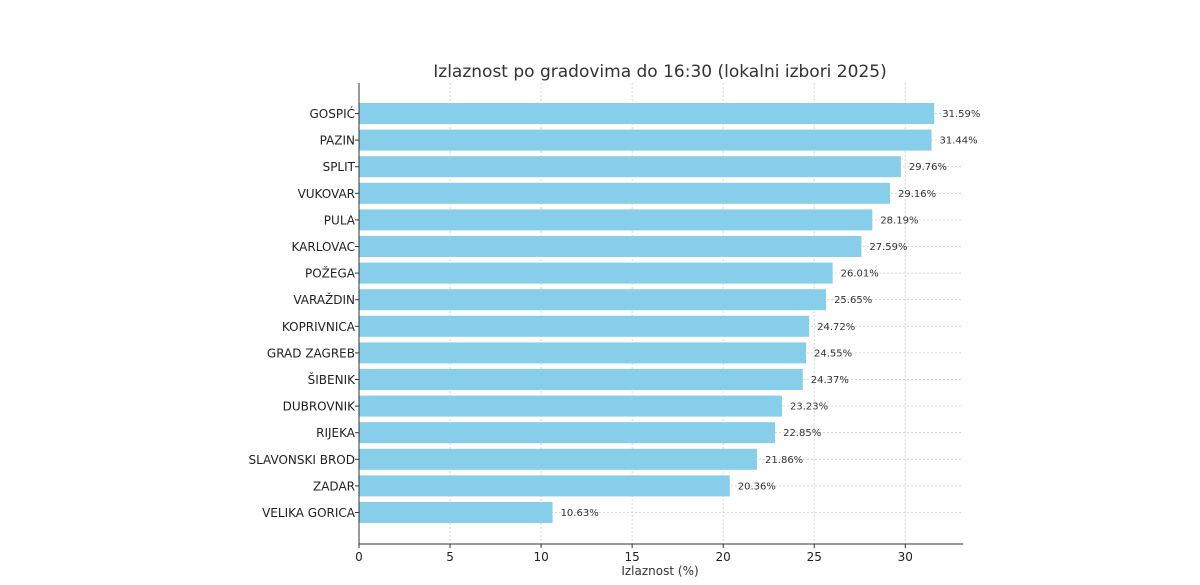 The width and height of the screenshot is (1200, 585). What do you see at coordinates (334, 486) in the screenshot?
I see `y-tick-label: ZADAR` at bounding box center [334, 486].